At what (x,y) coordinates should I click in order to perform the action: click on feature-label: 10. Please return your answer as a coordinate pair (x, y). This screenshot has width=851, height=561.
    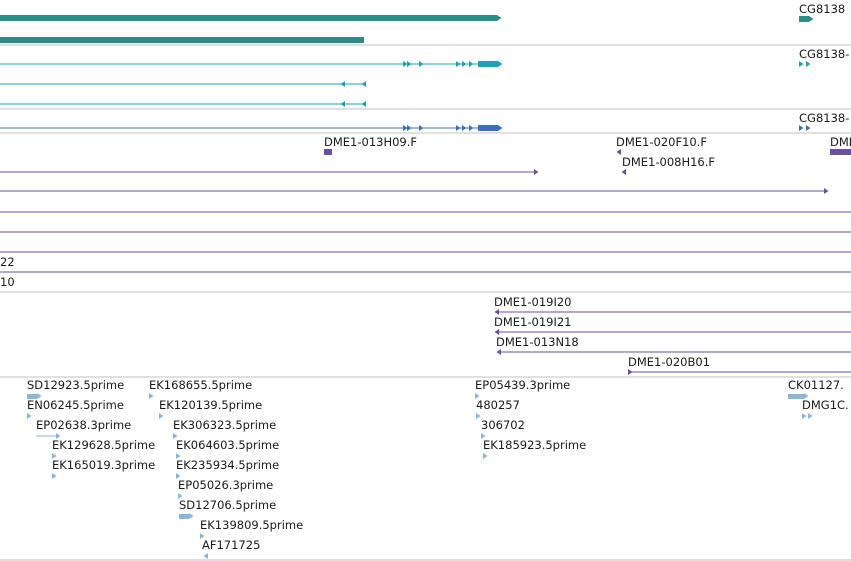
    Looking at the image, I should click on (7, 282).